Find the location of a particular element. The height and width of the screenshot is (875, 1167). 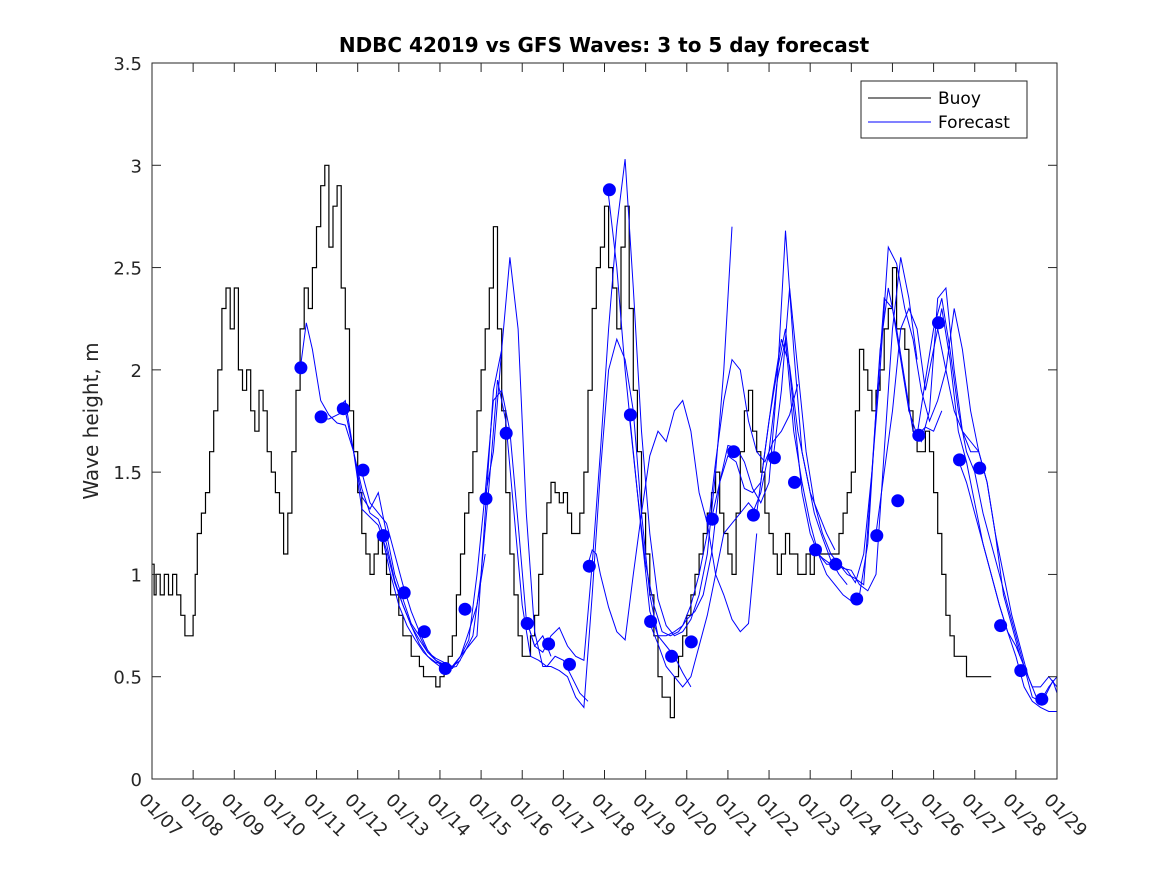

legend-buoy-label: Buoy is located at coordinates (959, 99).